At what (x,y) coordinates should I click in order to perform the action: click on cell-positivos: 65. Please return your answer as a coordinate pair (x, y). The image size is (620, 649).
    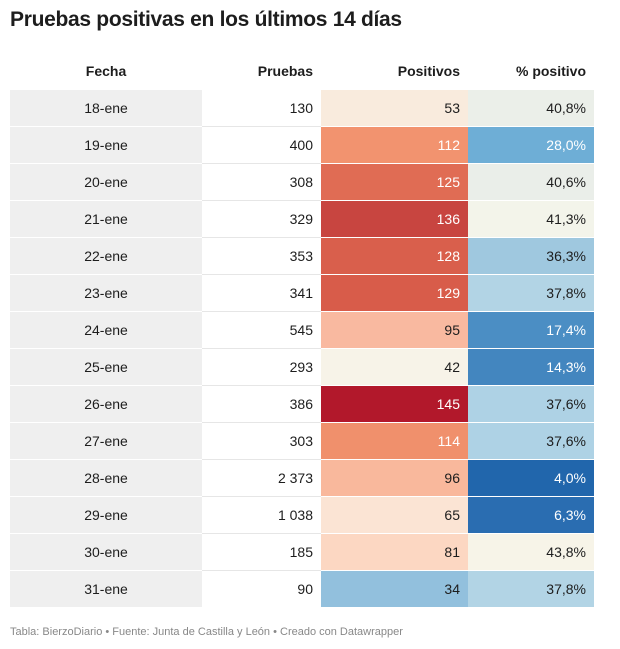
    Looking at the image, I should click on (394, 515).